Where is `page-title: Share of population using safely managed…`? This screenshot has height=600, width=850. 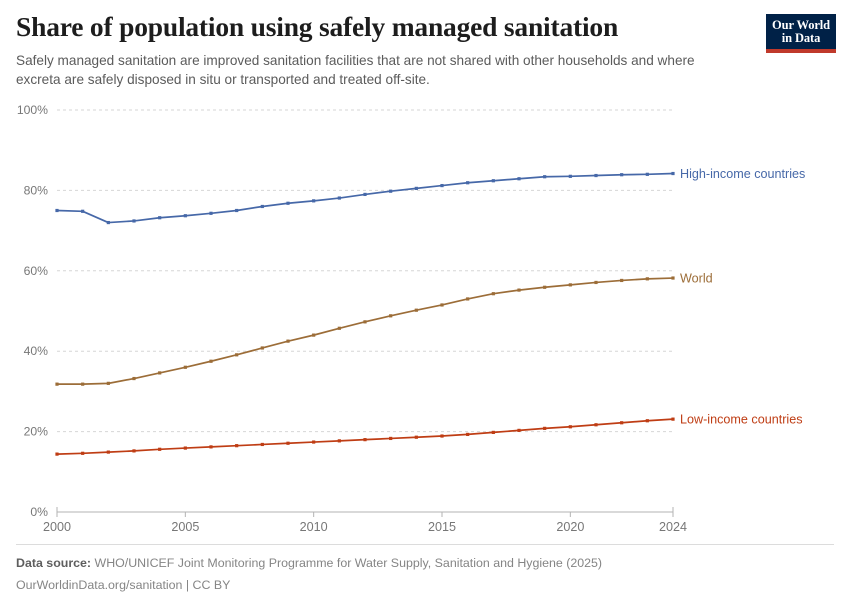
page-title: Share of population using safely managed… is located at coordinates (317, 26).